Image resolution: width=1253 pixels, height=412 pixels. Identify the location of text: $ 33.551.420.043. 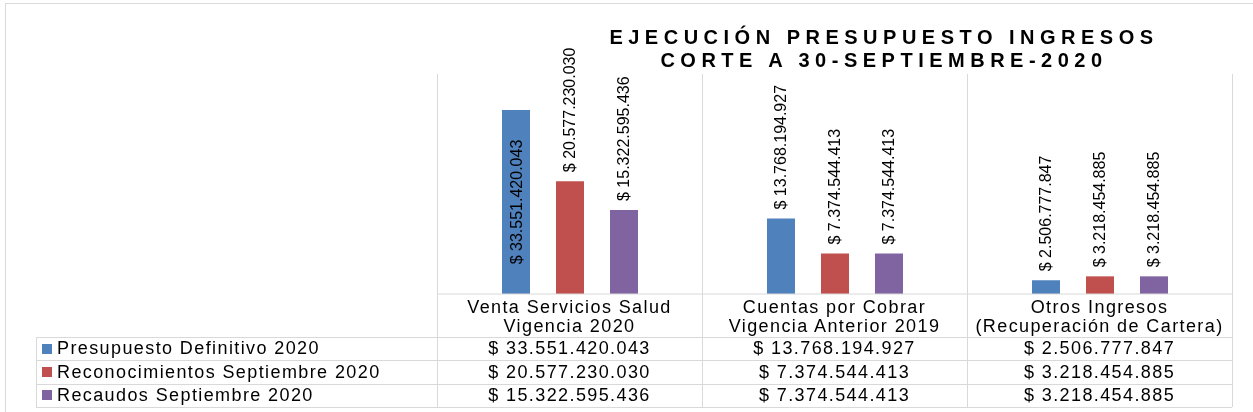
(516, 202).